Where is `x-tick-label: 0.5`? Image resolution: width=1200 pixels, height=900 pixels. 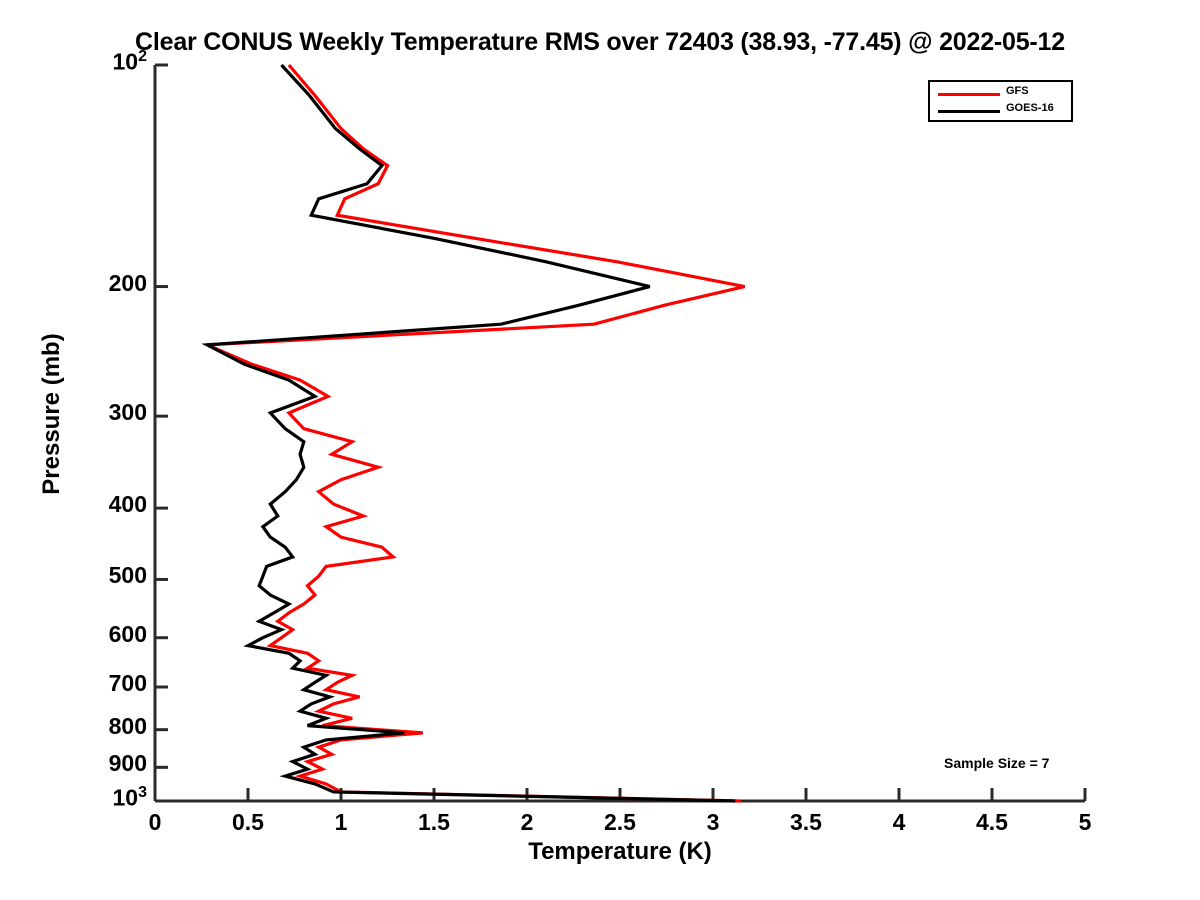 x-tick-label: 0.5 is located at coordinates (248, 822).